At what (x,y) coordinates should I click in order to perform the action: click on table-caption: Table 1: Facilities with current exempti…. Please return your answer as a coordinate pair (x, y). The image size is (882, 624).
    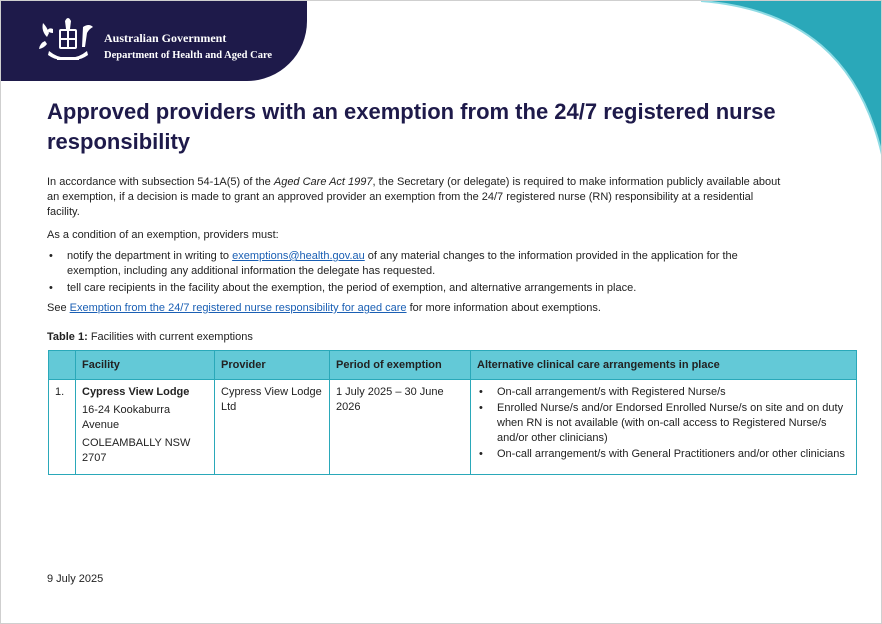
    Looking at the image, I should click on (150, 337).